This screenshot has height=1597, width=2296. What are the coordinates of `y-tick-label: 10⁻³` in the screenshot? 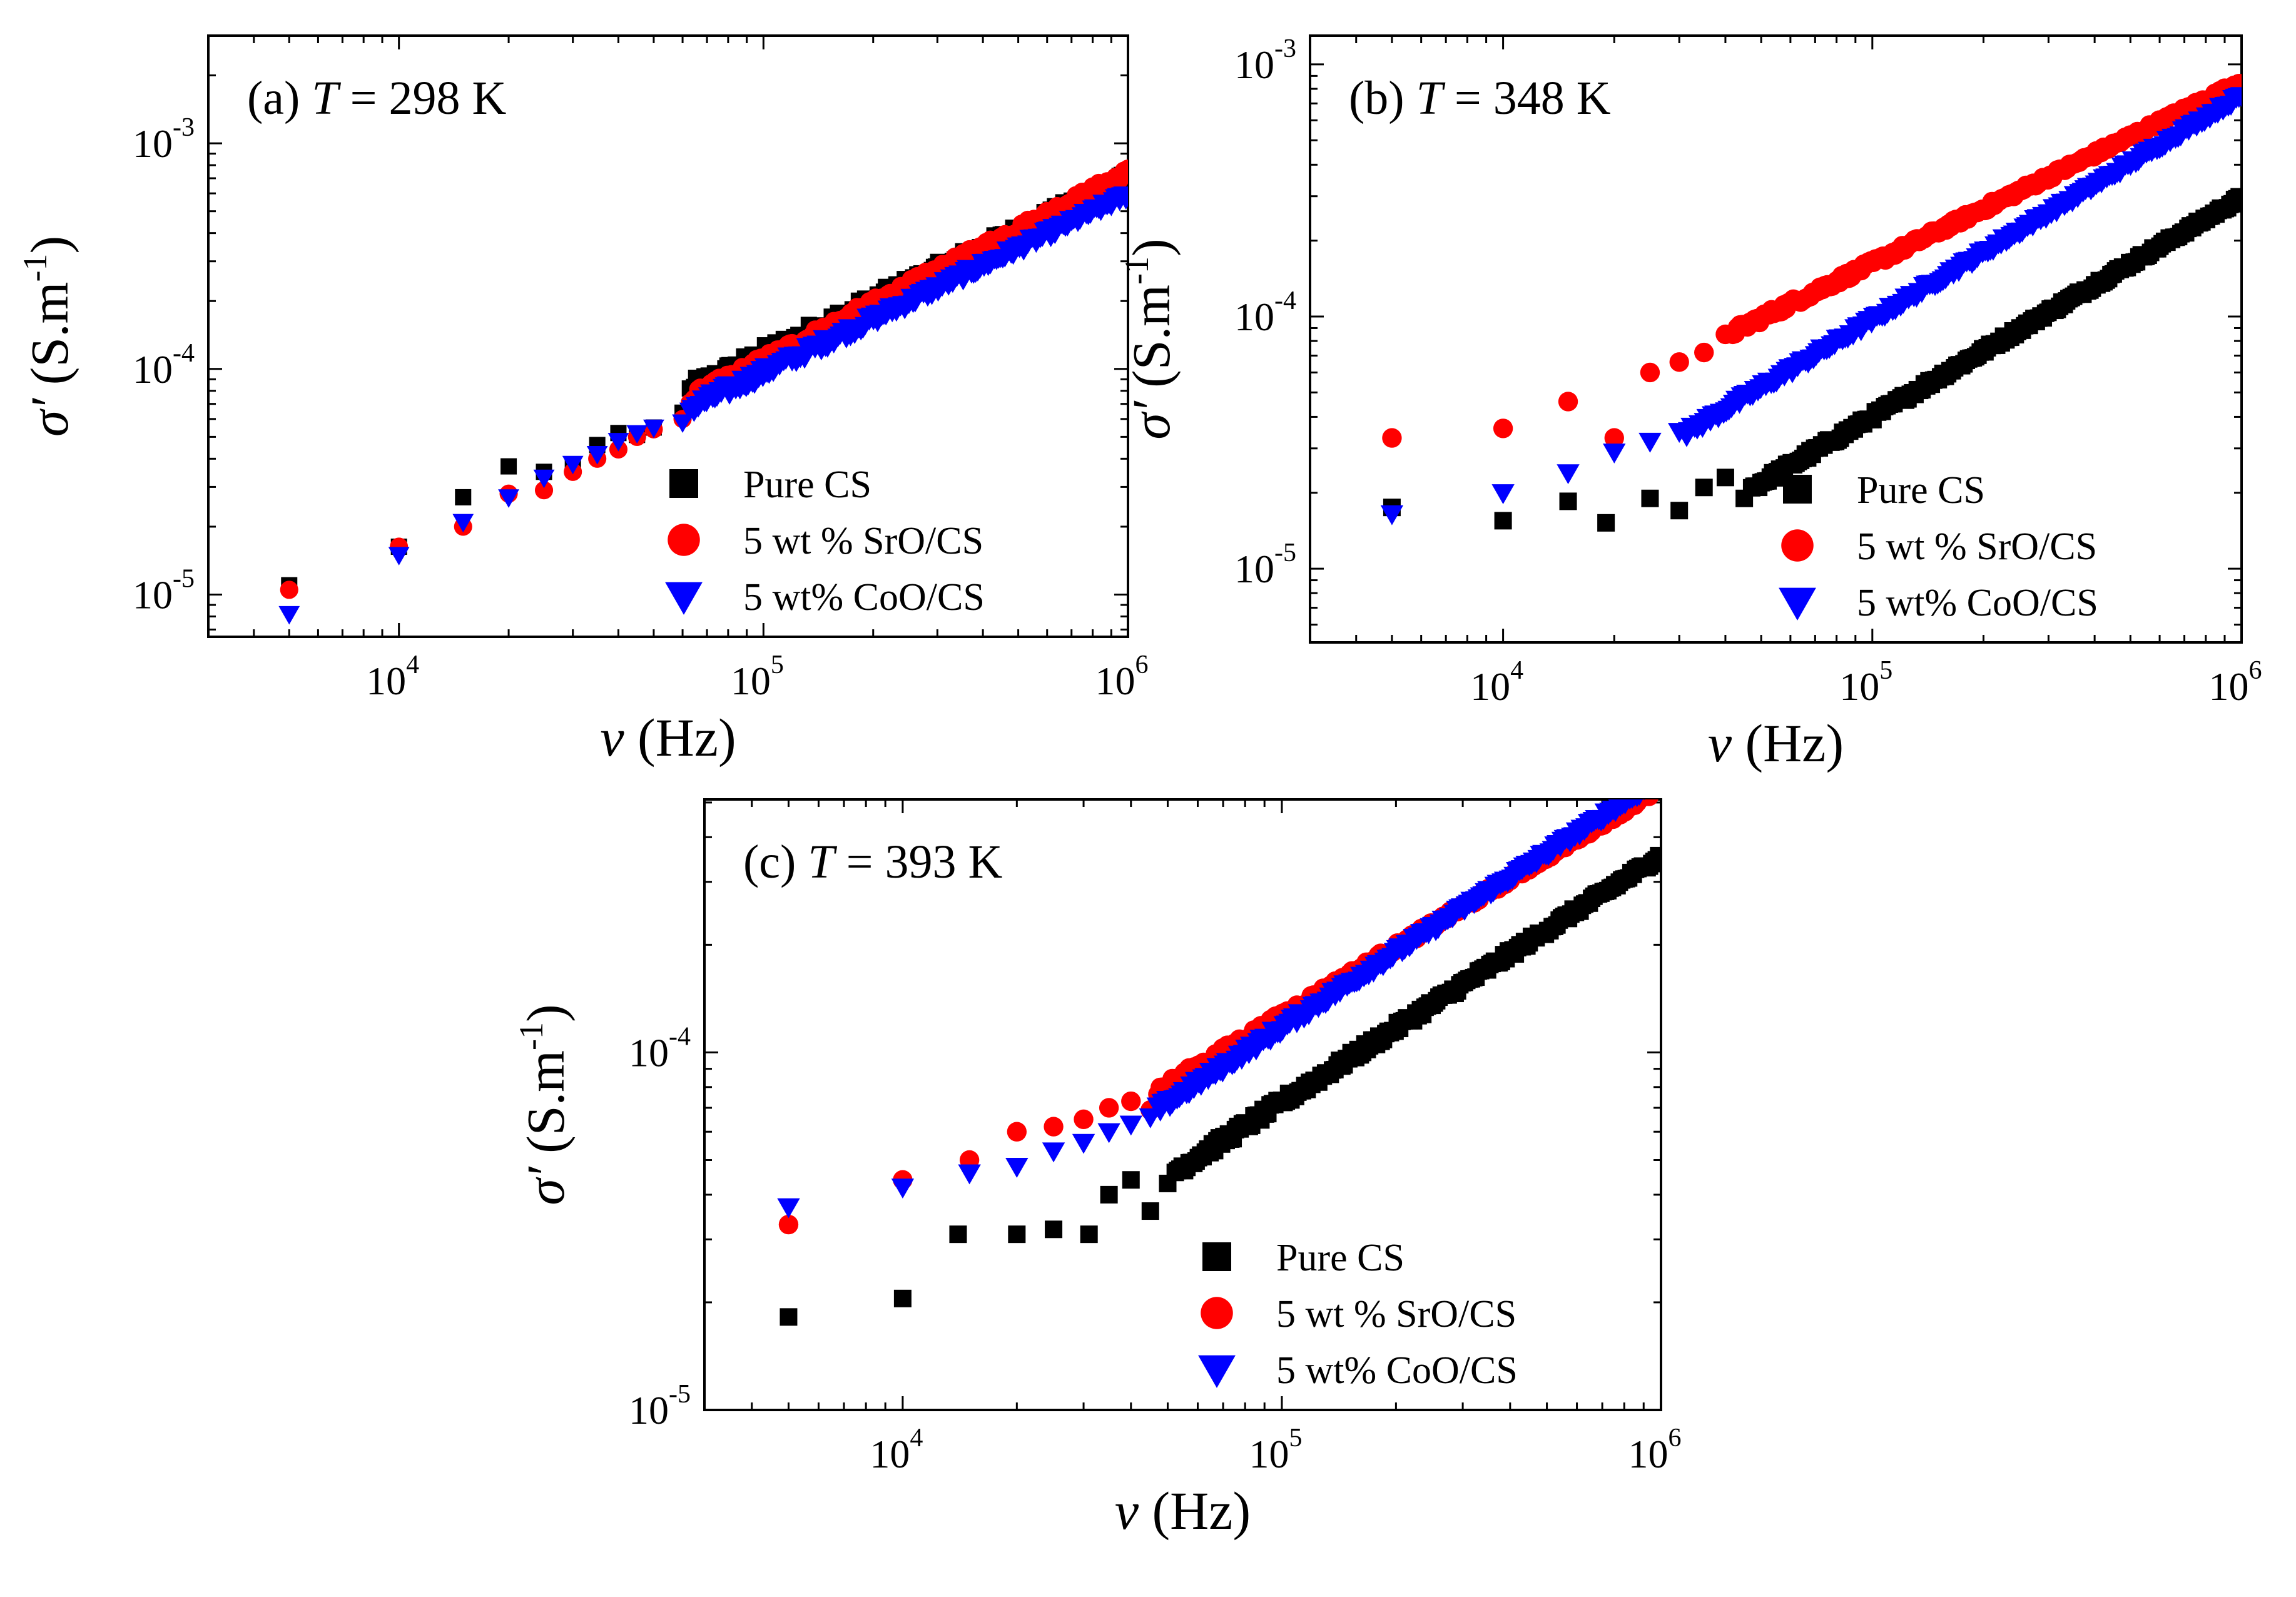 It's located at (164, 139).